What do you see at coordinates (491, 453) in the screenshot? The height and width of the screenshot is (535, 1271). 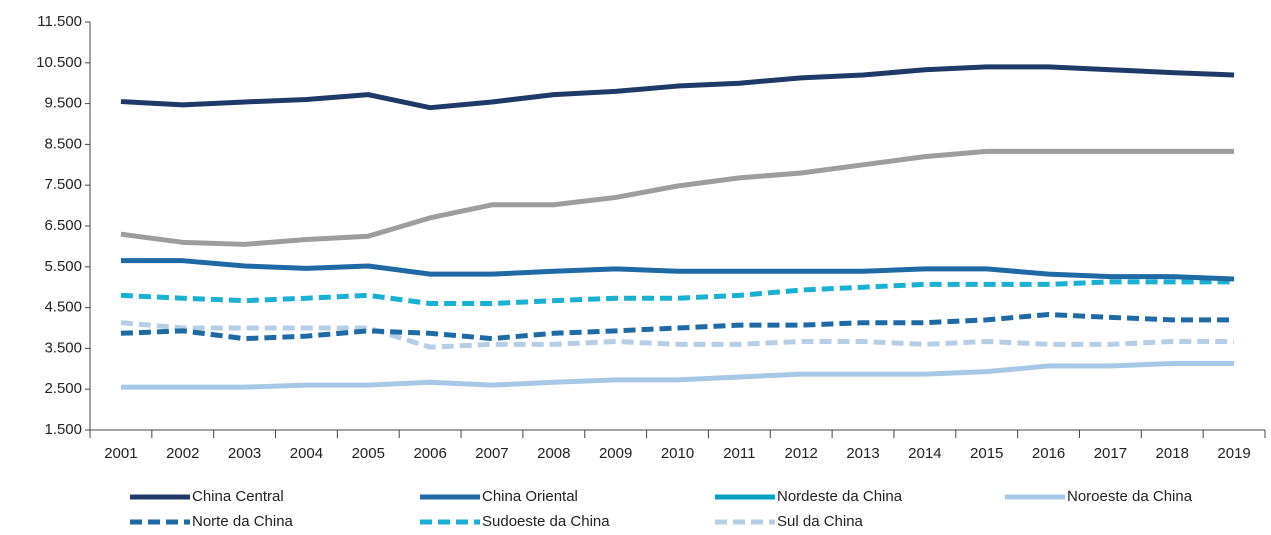 I see `x-tick-label: 2007` at bounding box center [491, 453].